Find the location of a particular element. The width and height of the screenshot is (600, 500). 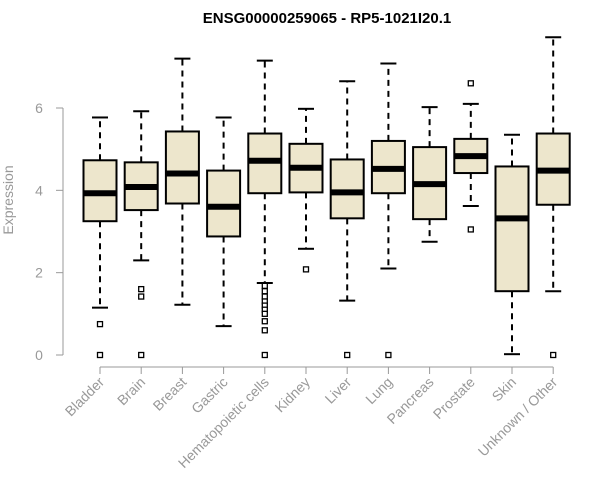

box-gastric is located at coordinates (224, 222).